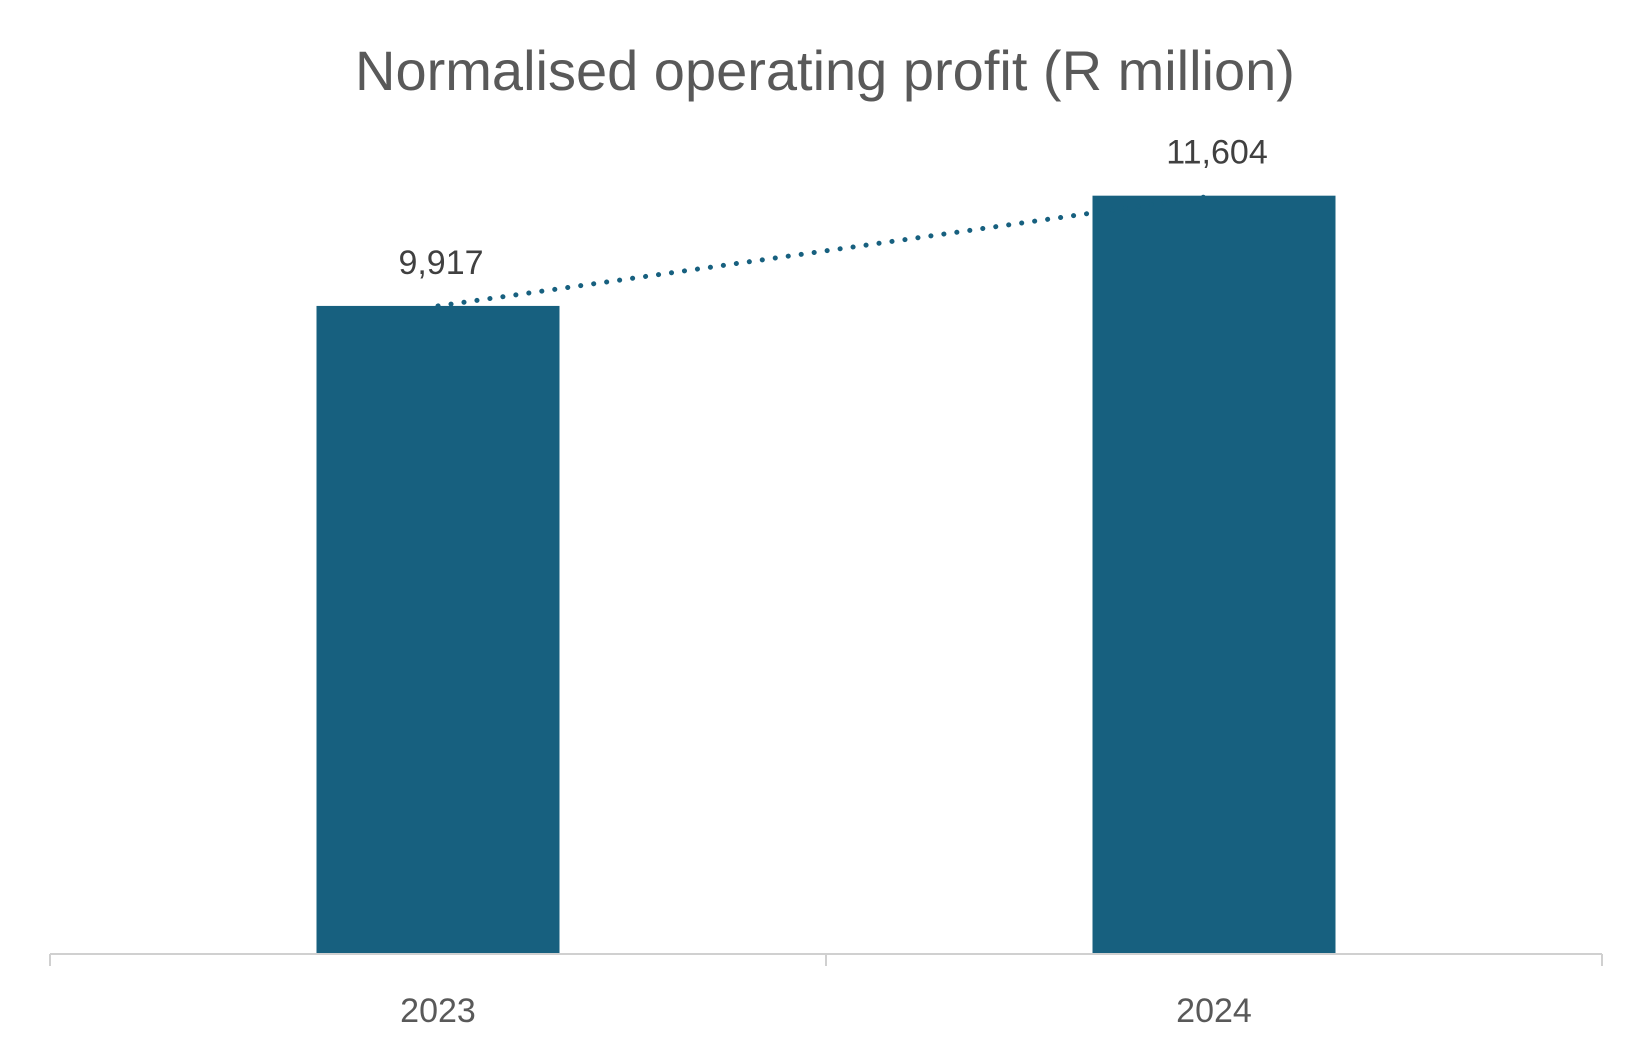 The image size is (1650, 1060). What do you see at coordinates (1214, 575) in the screenshot?
I see `bar-2024` at bounding box center [1214, 575].